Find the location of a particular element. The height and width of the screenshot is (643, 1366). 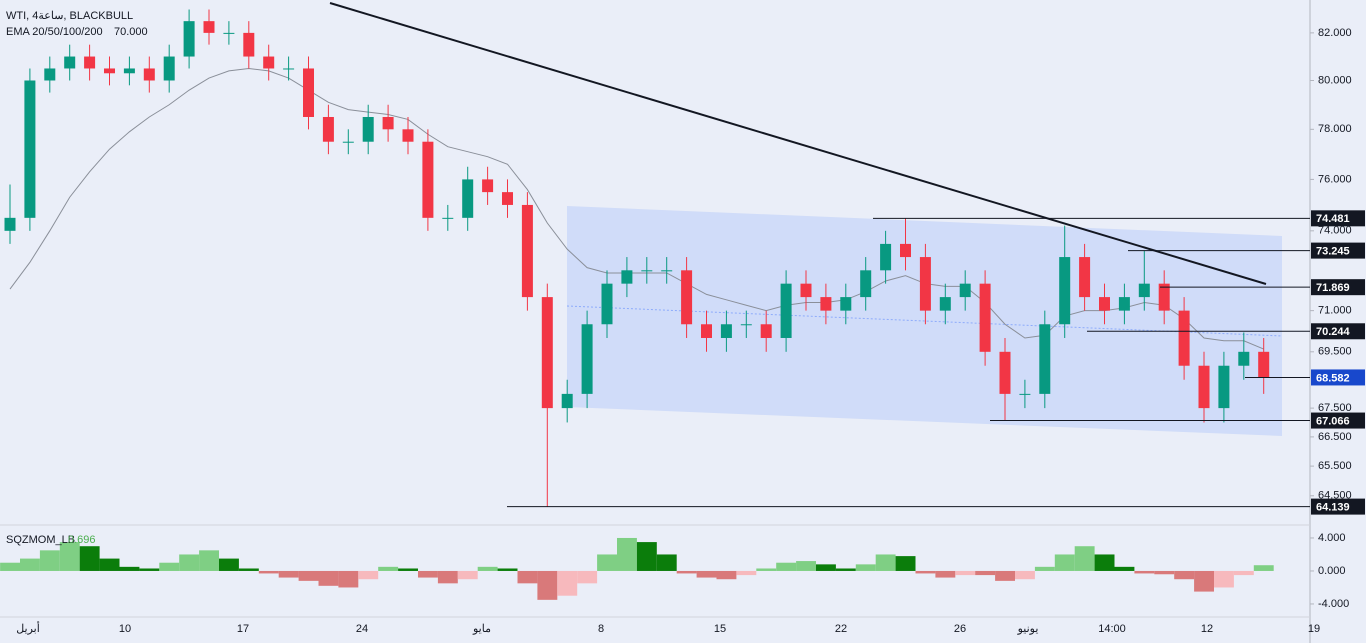

x-tick-label: 19 is located at coordinates (1314, 629).